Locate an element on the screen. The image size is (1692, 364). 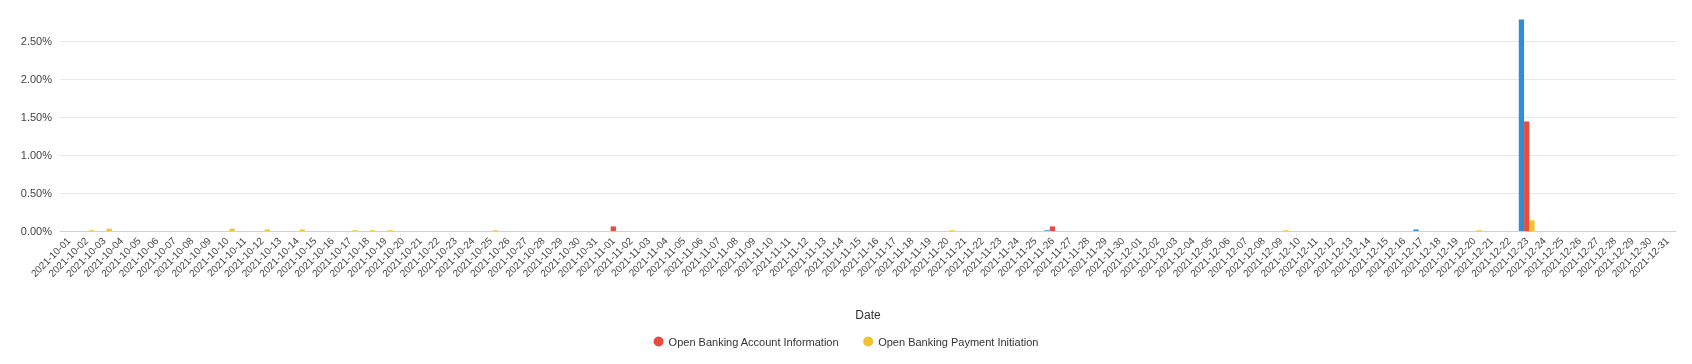
y-tick-label: 1.00% is located at coordinates (36, 154).